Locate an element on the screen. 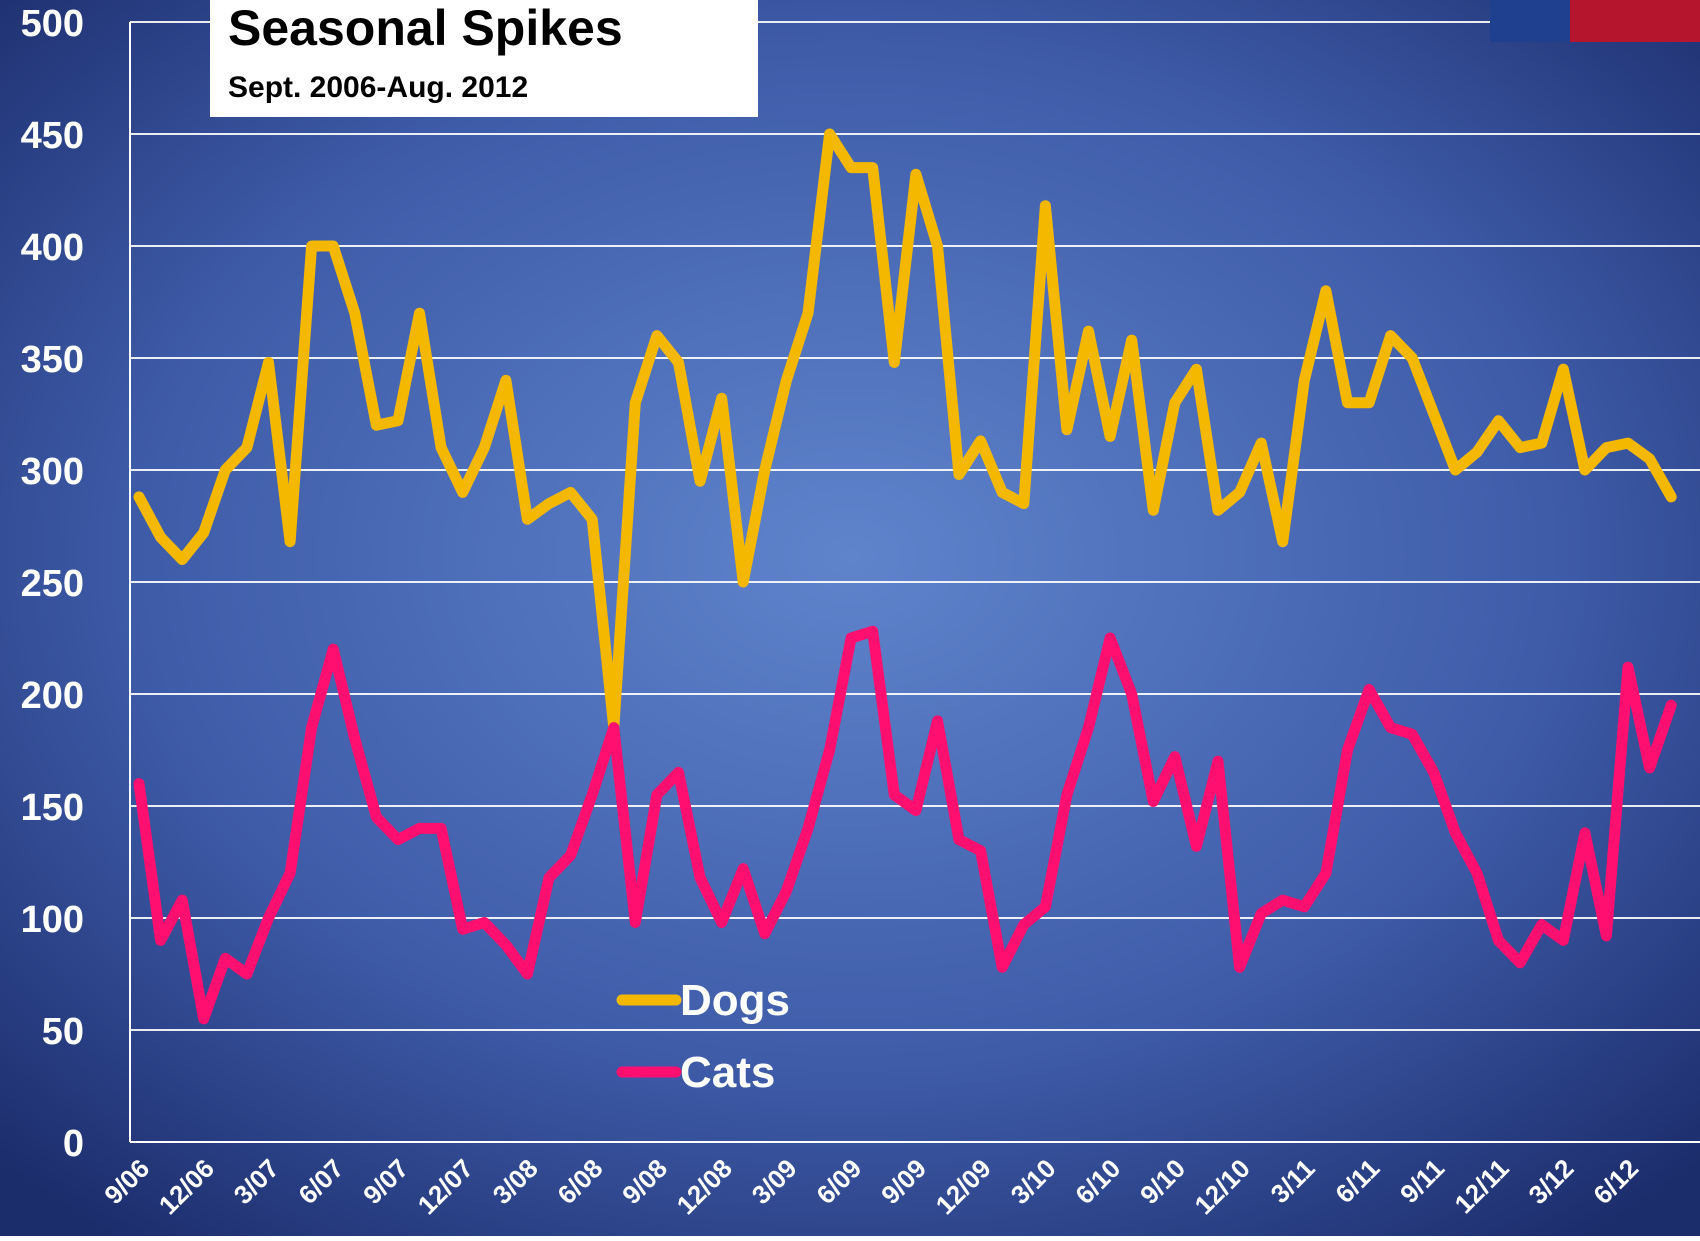 The width and height of the screenshot is (1700, 1241). legend-label: Cats is located at coordinates (727, 1072).